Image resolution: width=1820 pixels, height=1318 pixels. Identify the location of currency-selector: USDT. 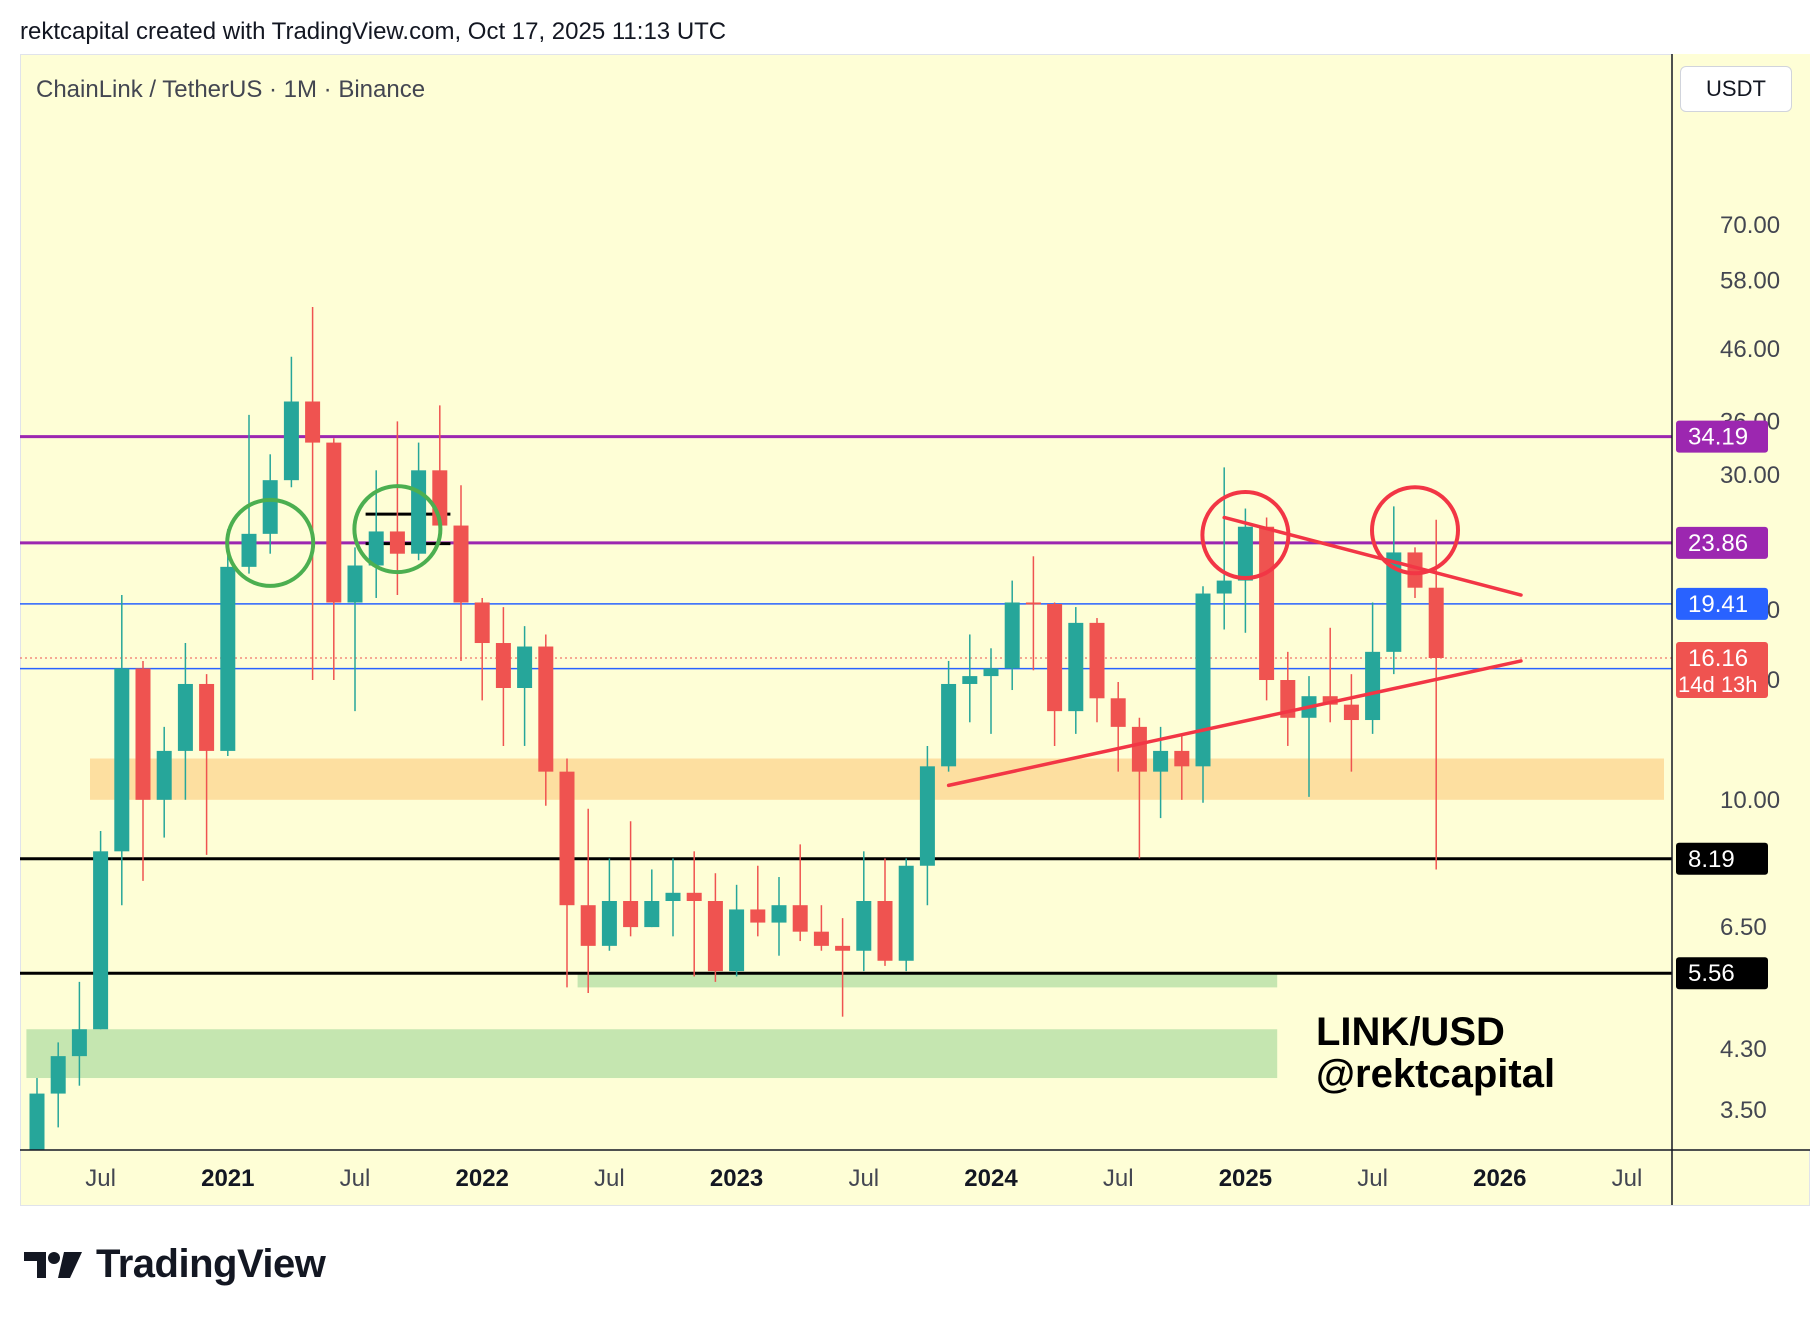
(1736, 89).